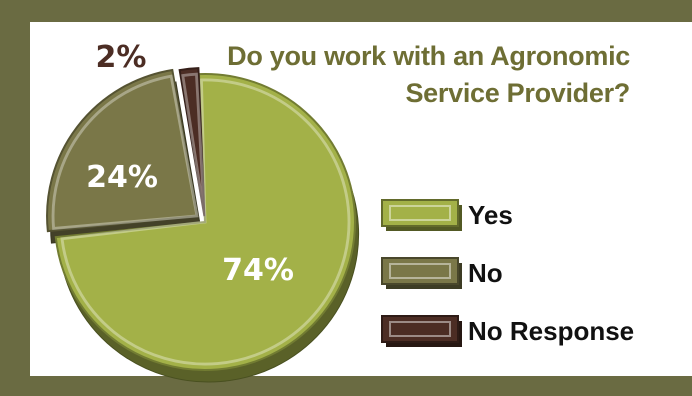 Image resolution: width=692 pixels, height=396 pixels. What do you see at coordinates (258, 270) in the screenshot?
I see `pie-label-yes: 74%` at bounding box center [258, 270].